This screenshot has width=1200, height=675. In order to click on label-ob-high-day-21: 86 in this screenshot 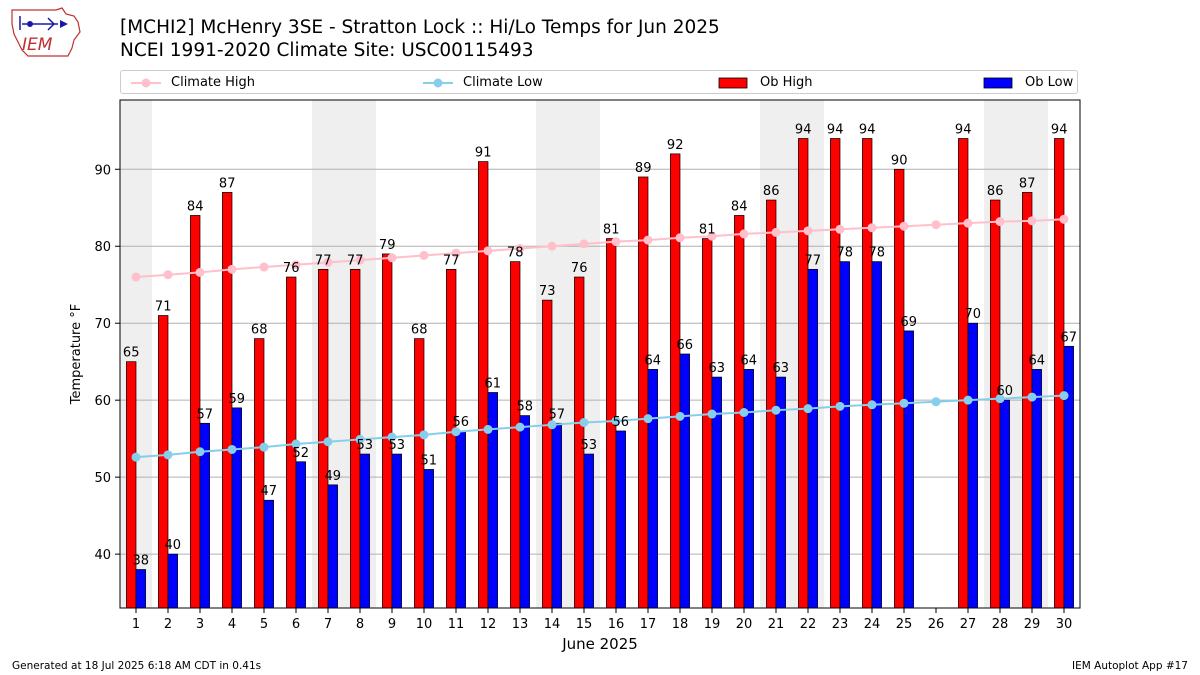, I will do `click(771, 191)`.